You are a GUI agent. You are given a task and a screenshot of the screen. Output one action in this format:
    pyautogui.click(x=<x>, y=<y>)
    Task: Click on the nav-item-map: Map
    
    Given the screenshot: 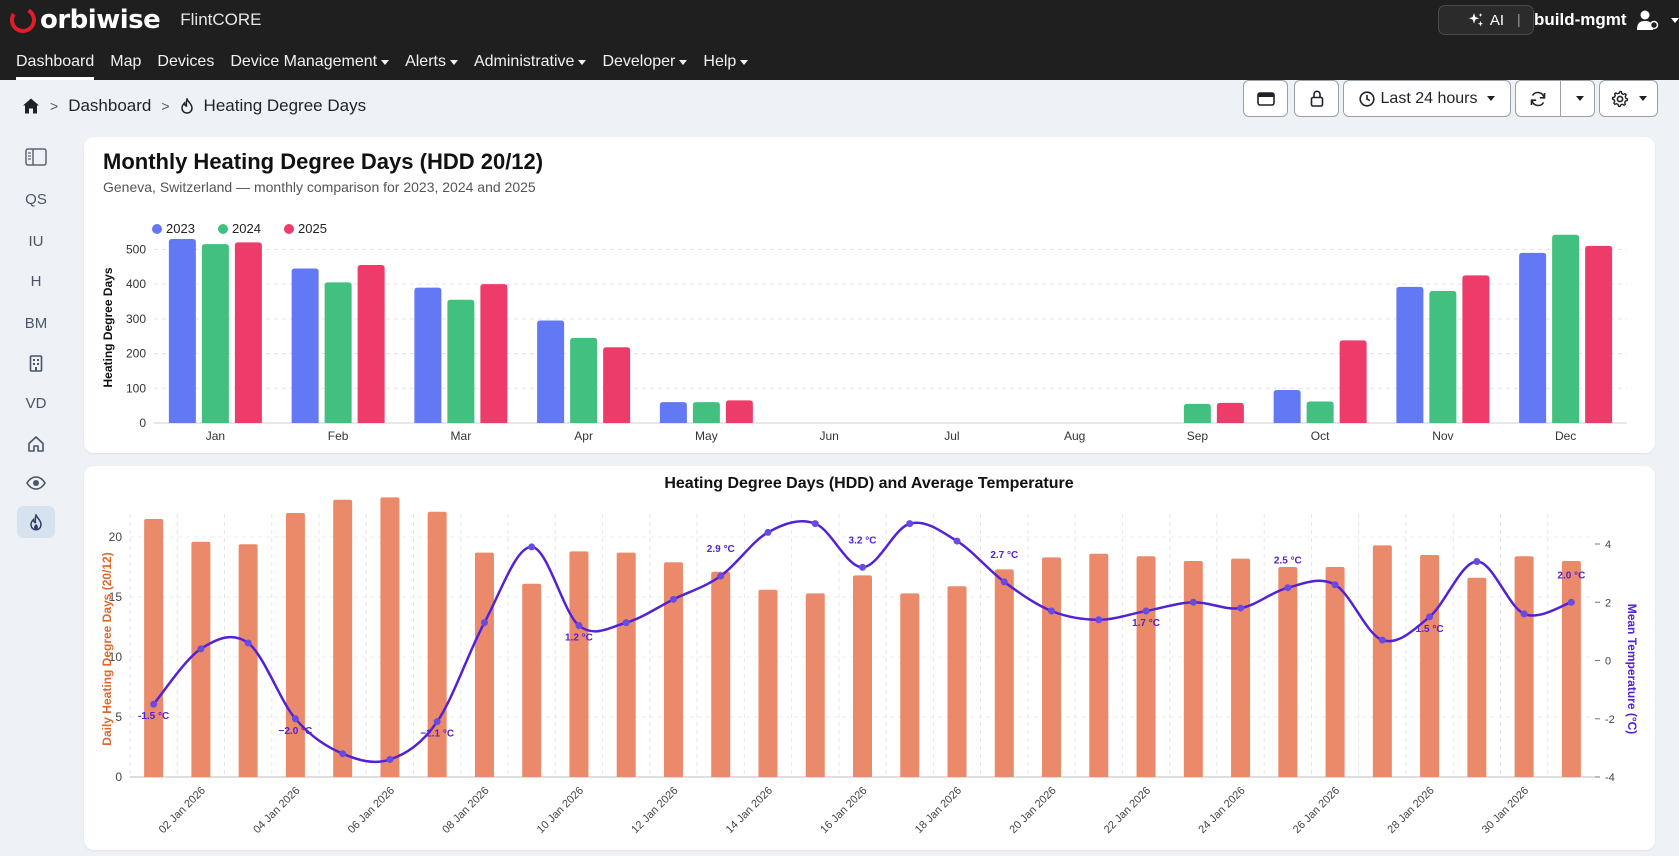 What is the action you would take?
    pyautogui.click(x=125, y=62)
    